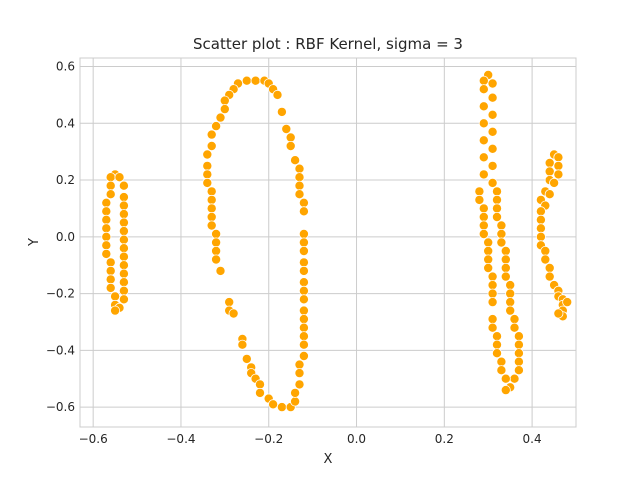  What do you see at coordinates (180, 439) in the screenshot?
I see `x-tick-label: −0.4` at bounding box center [180, 439].